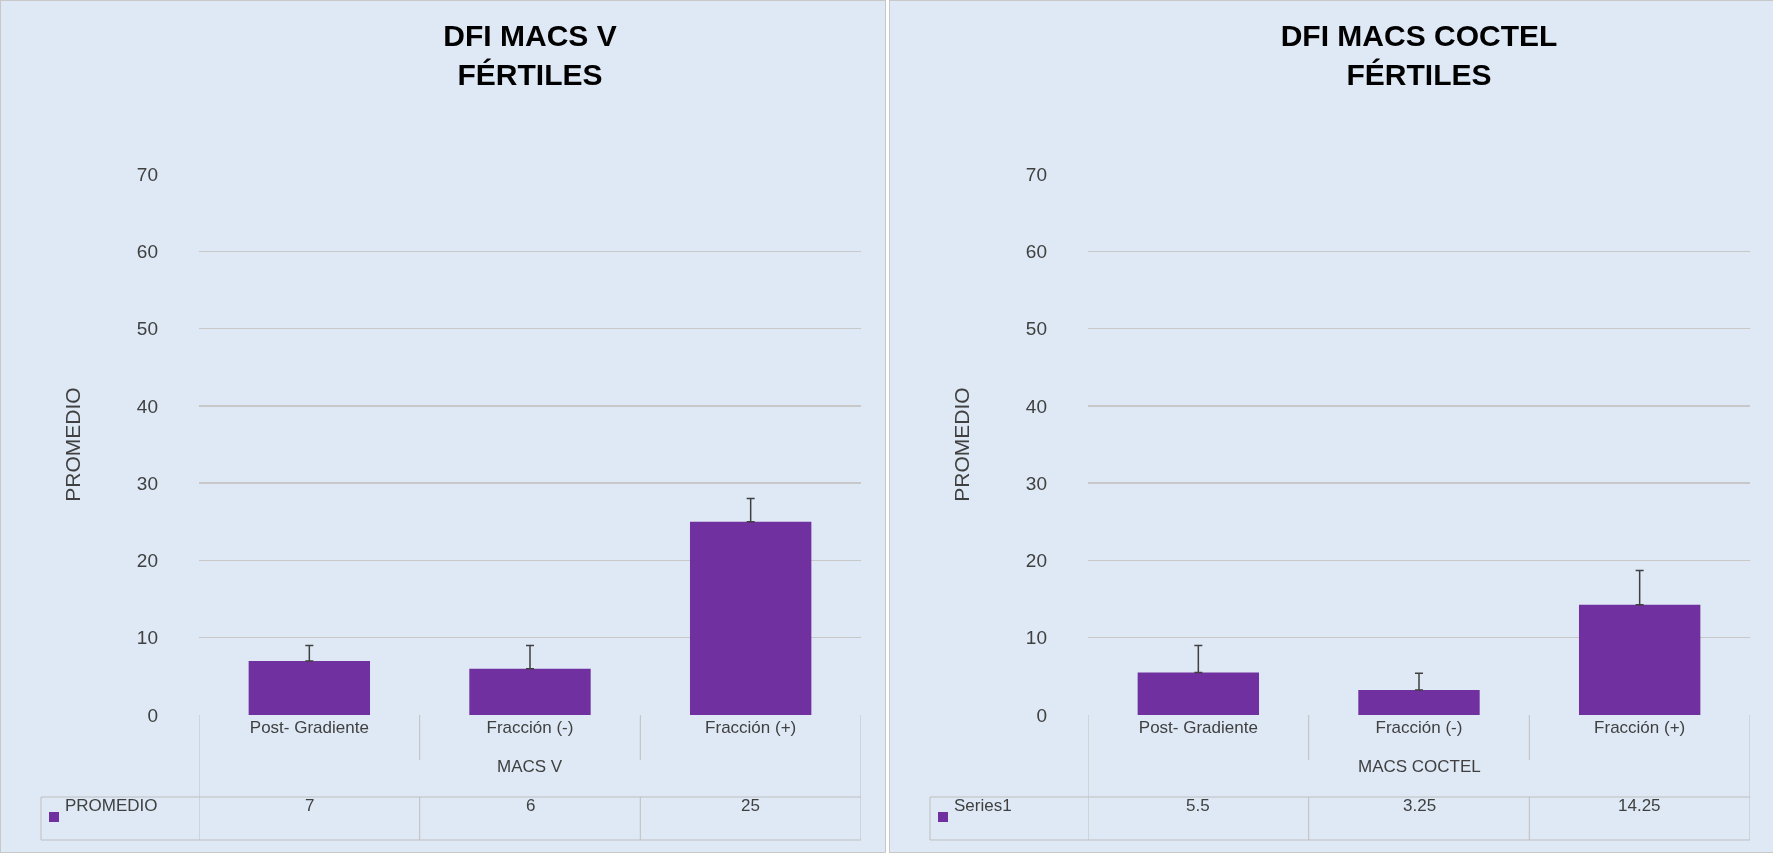 Image resolution: width=1773 pixels, height=853 pixels. What do you see at coordinates (1639, 805) in the screenshot?
I see `data-label: 14.25` at bounding box center [1639, 805].